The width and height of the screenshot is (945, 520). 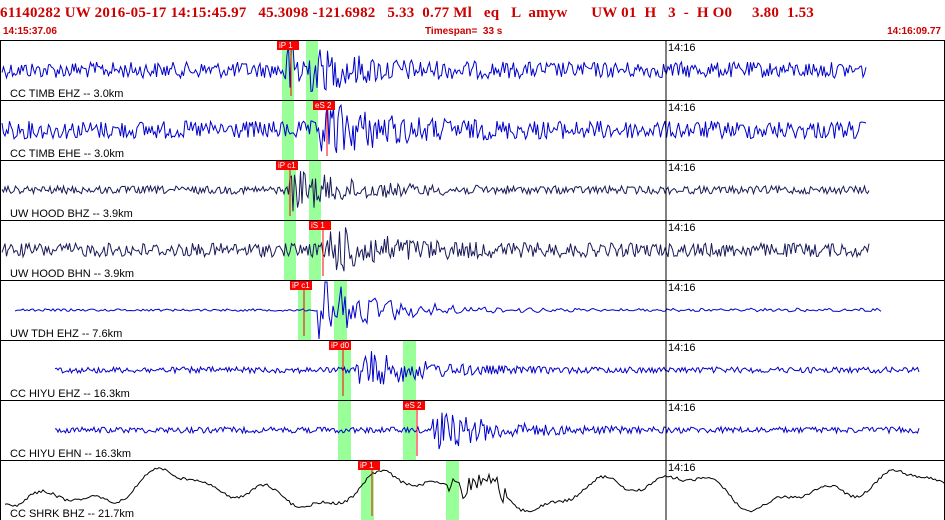 What do you see at coordinates (914, 31) in the screenshot?
I see `end-time-label: 14:16:09.77` at bounding box center [914, 31].